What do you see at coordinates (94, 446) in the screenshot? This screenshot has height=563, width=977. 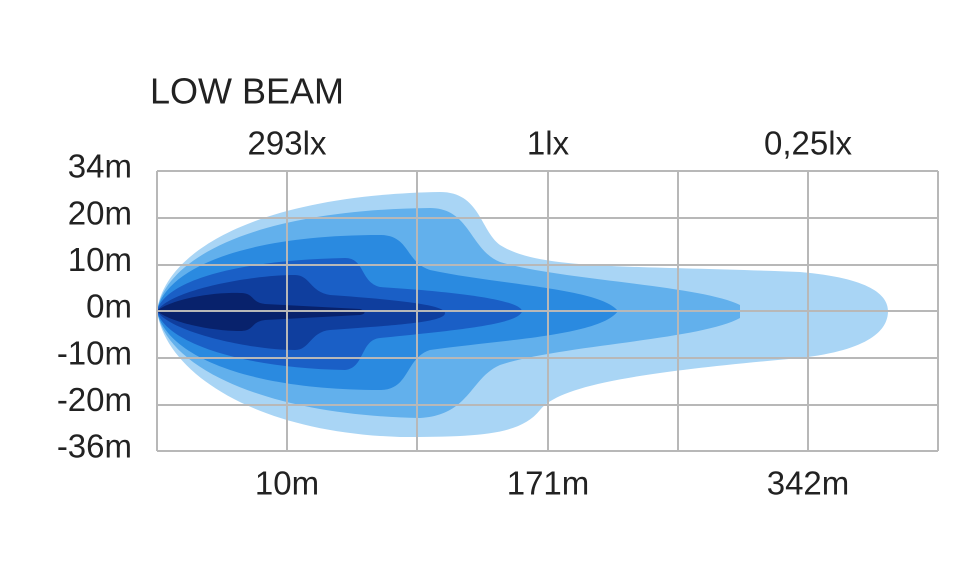 I see `y-label: -36m` at bounding box center [94, 446].